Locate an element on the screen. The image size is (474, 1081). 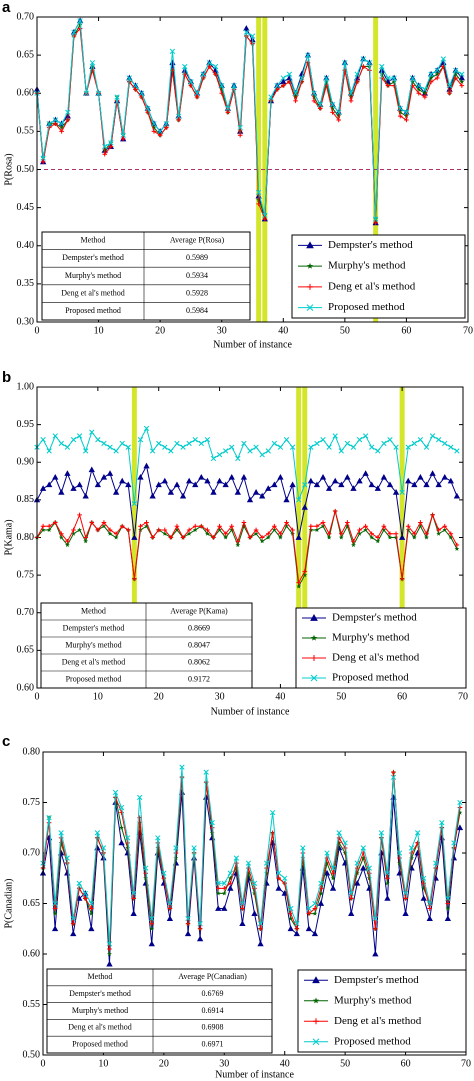
table-cell: 0.8047 is located at coordinates (199, 644).